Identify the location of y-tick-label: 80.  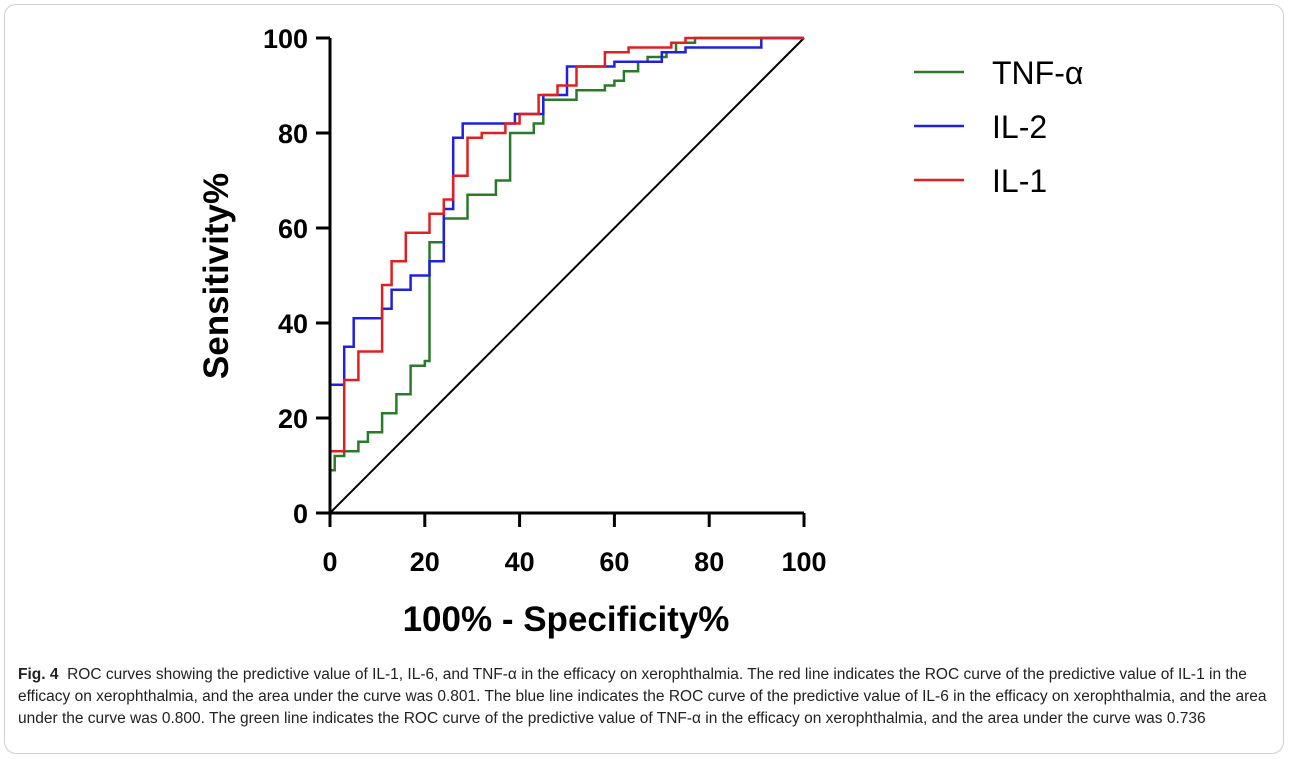
(293, 134).